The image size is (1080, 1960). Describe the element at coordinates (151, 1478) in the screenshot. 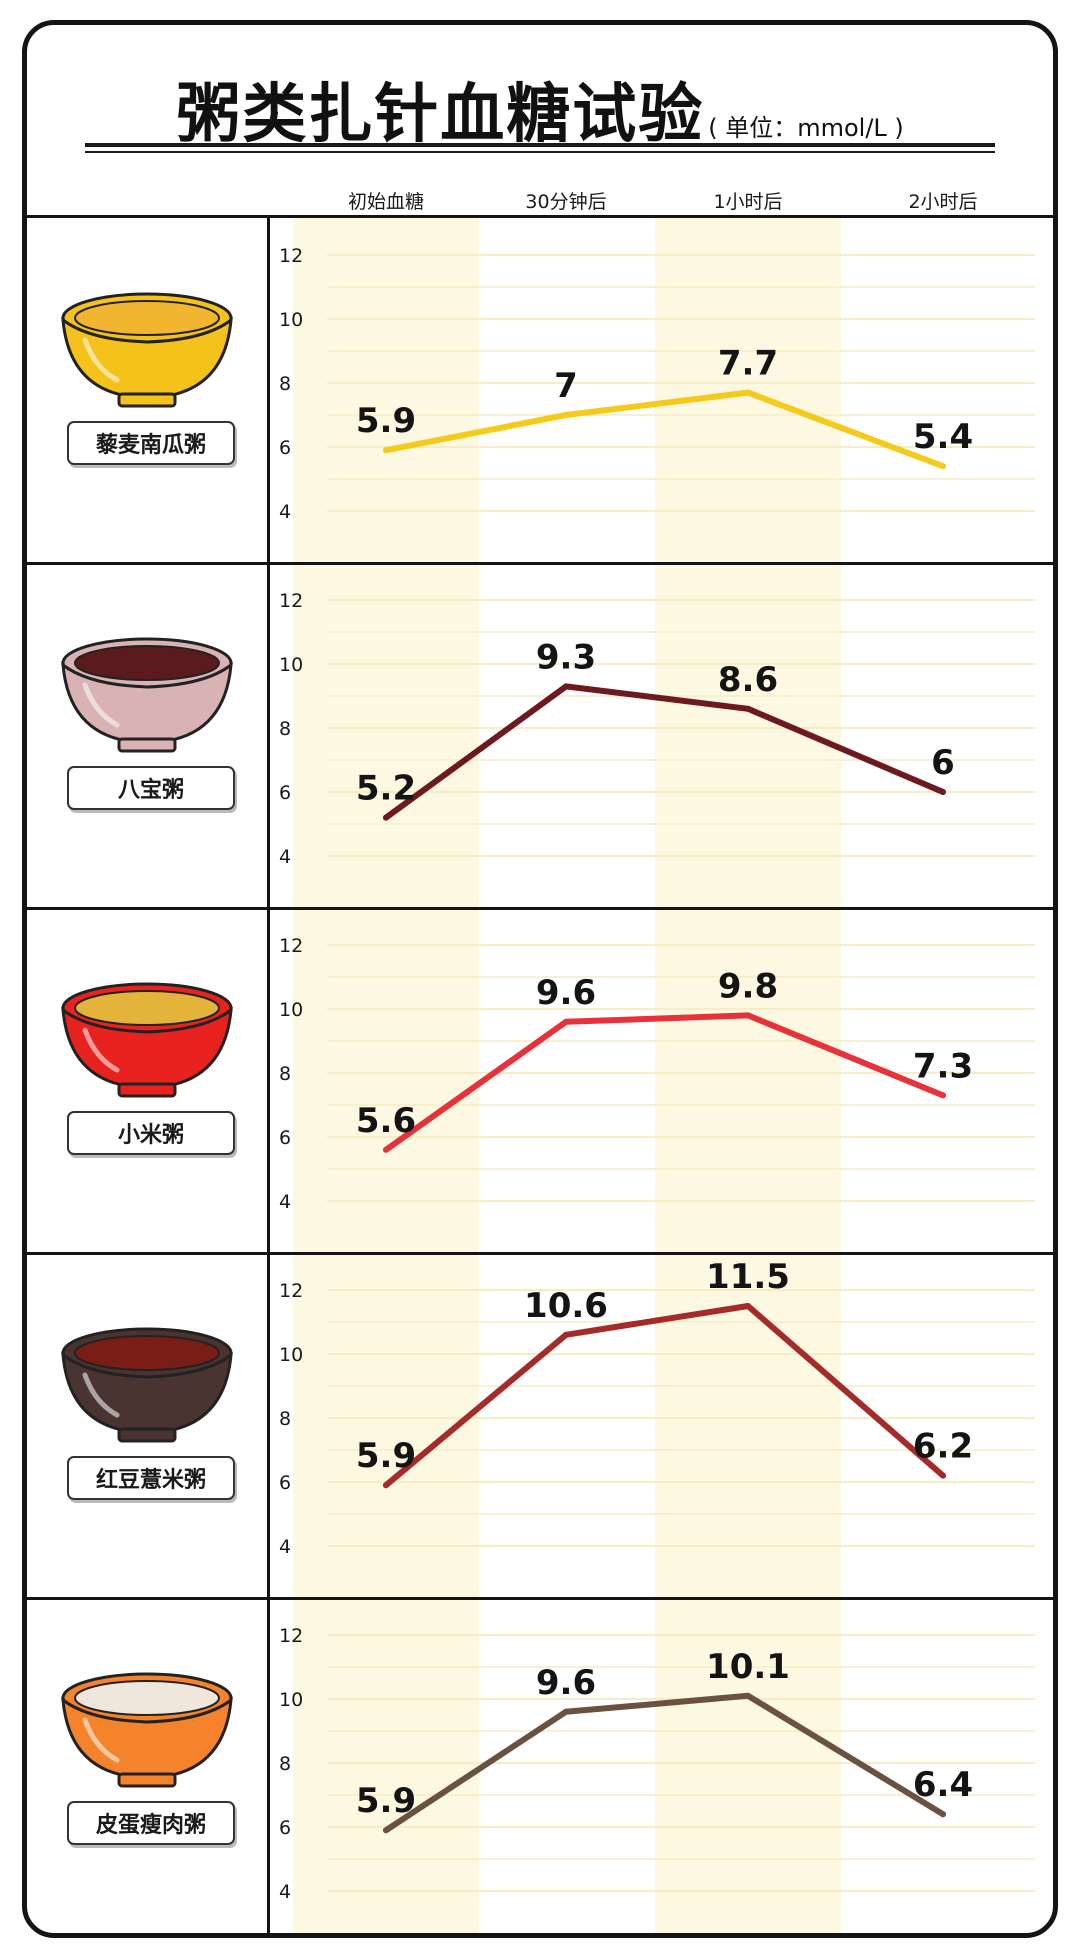

I see `porridge-label: 红豆薏米粥` at that location.